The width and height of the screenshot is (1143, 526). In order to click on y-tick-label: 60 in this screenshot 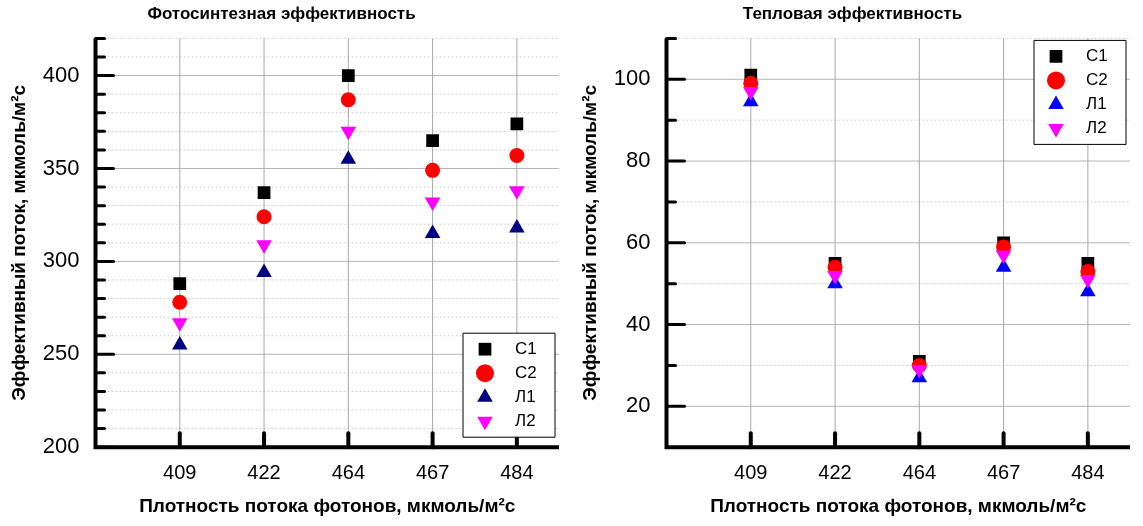, I will do `click(638, 241)`.